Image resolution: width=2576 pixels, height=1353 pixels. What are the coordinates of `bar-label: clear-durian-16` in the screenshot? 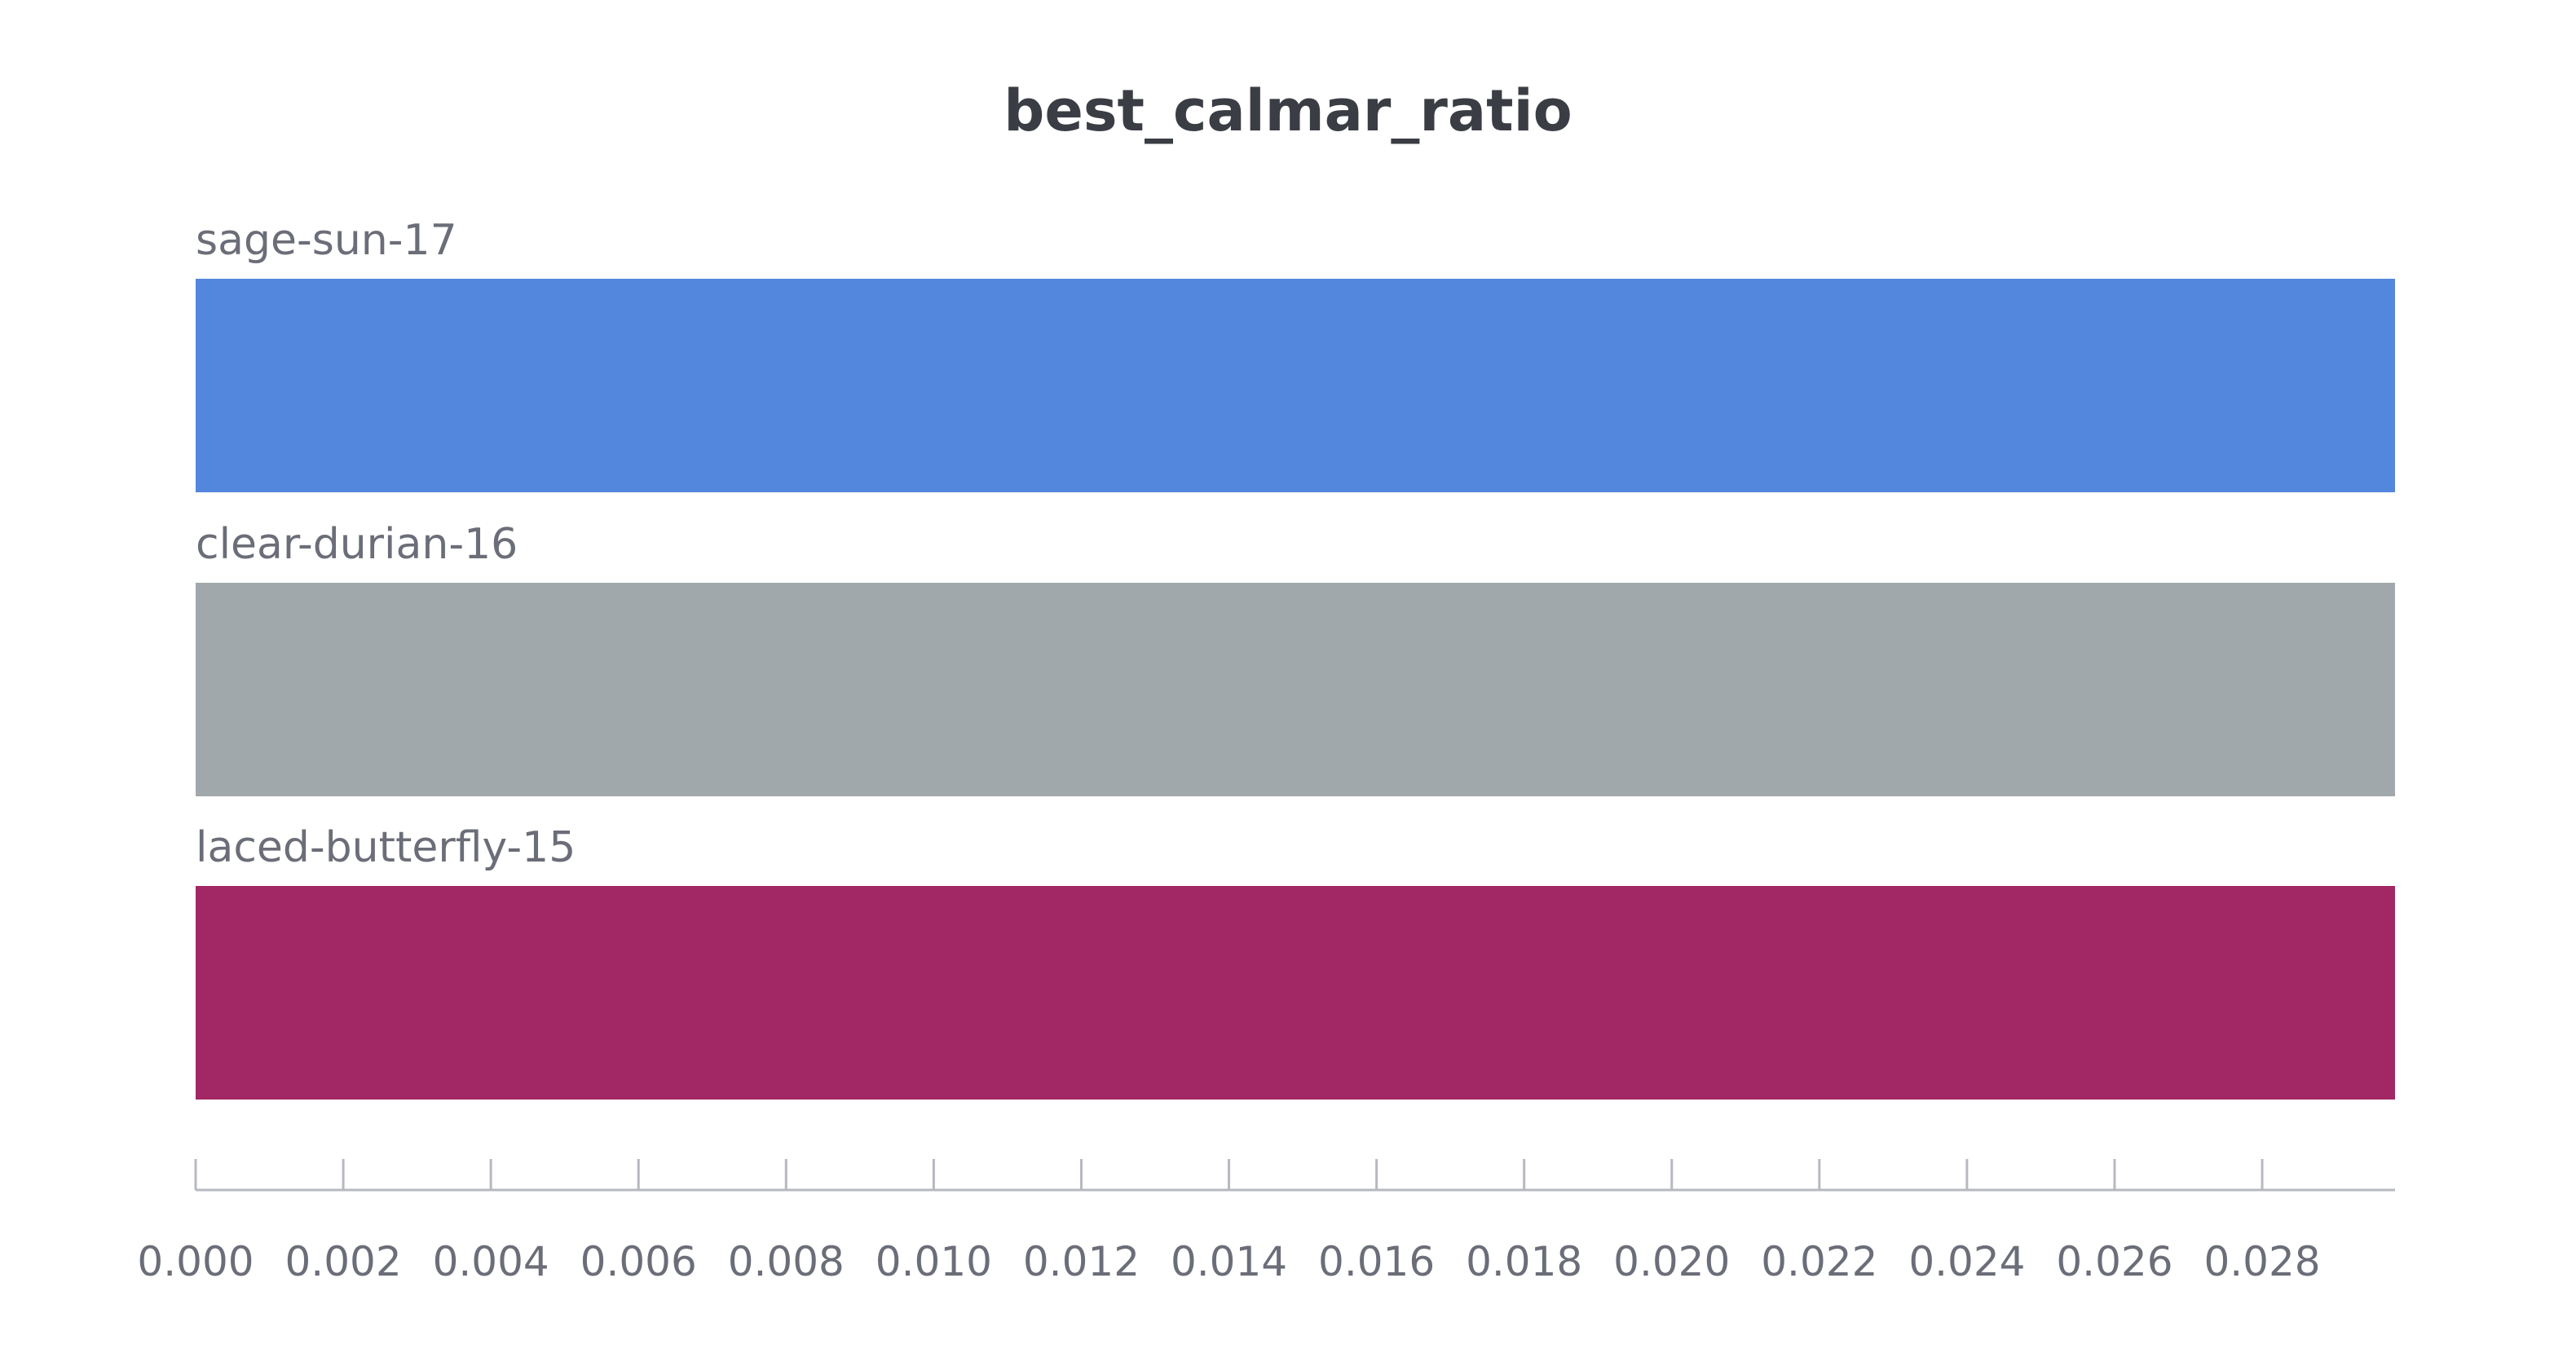 It's located at (357, 544).